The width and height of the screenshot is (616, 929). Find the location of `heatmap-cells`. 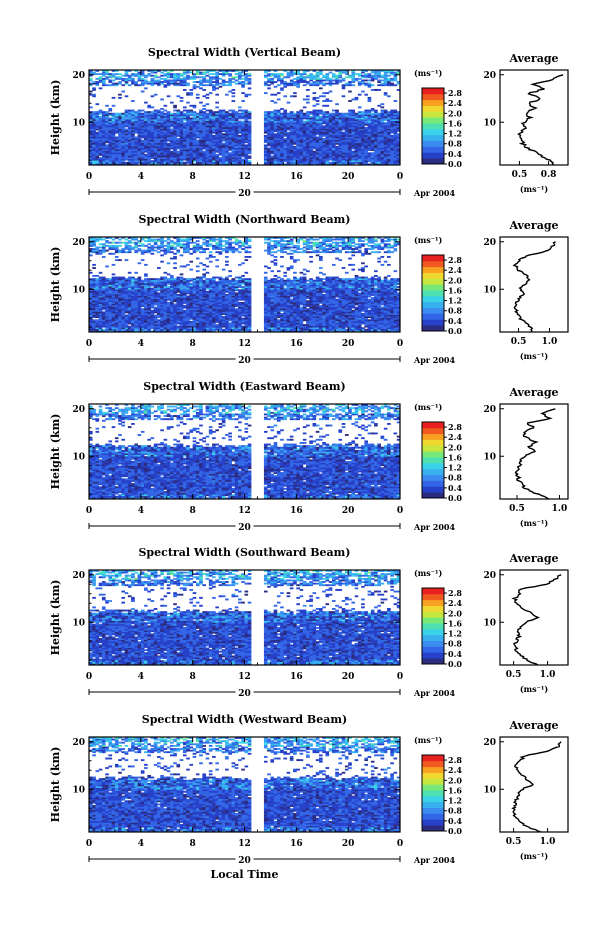

heatmap-cells is located at coordinates (245, 285).